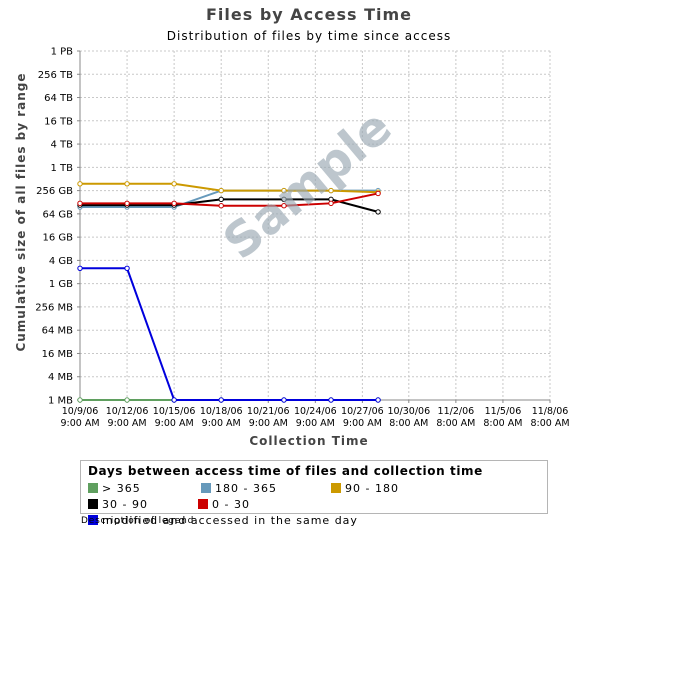 The width and height of the screenshot is (700, 700). What do you see at coordinates (55, 75) in the screenshot?
I see `y-tick-label: 256 TB` at bounding box center [55, 75].